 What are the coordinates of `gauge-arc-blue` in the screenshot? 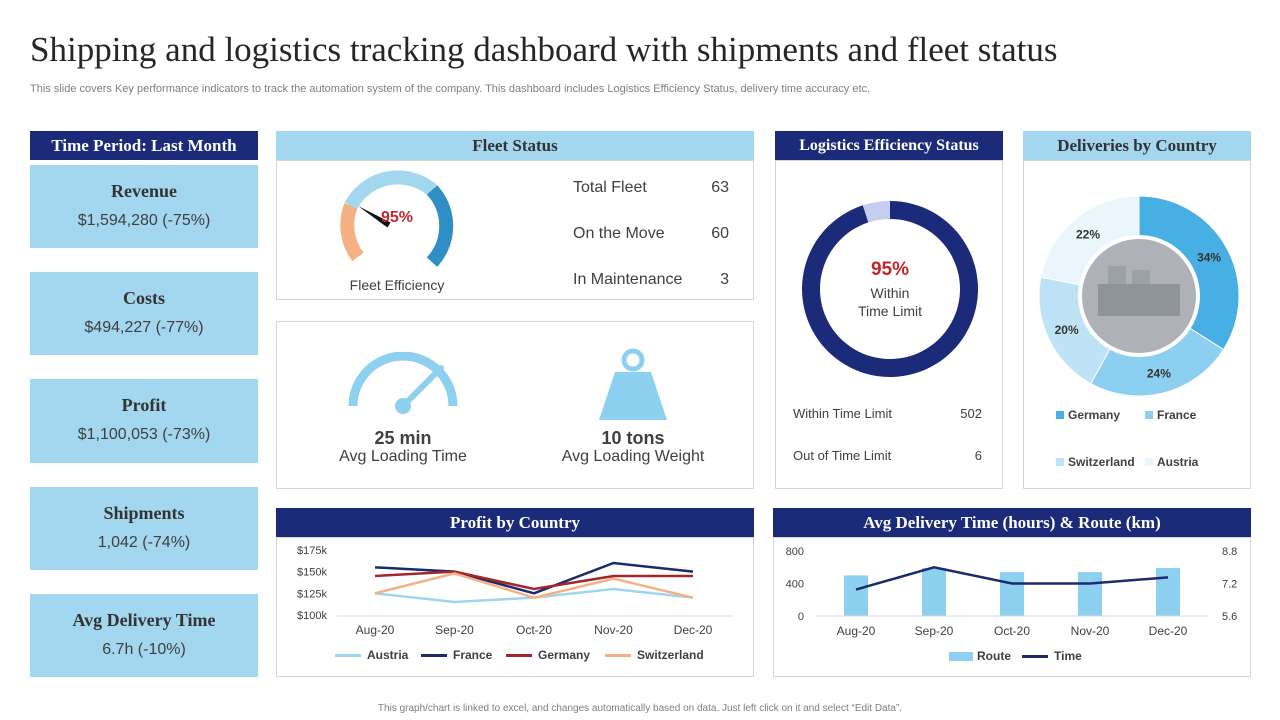 It's located at (440, 226).